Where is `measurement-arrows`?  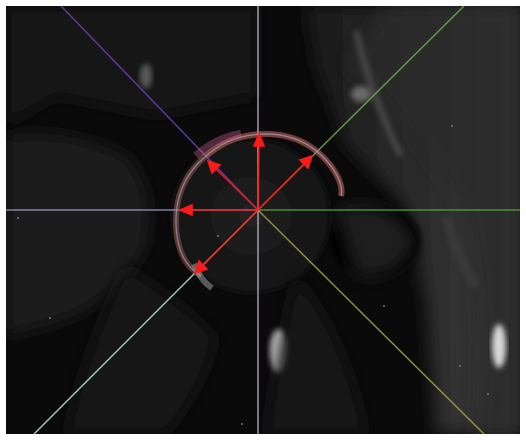 measurement-arrows is located at coordinates (245, 203).